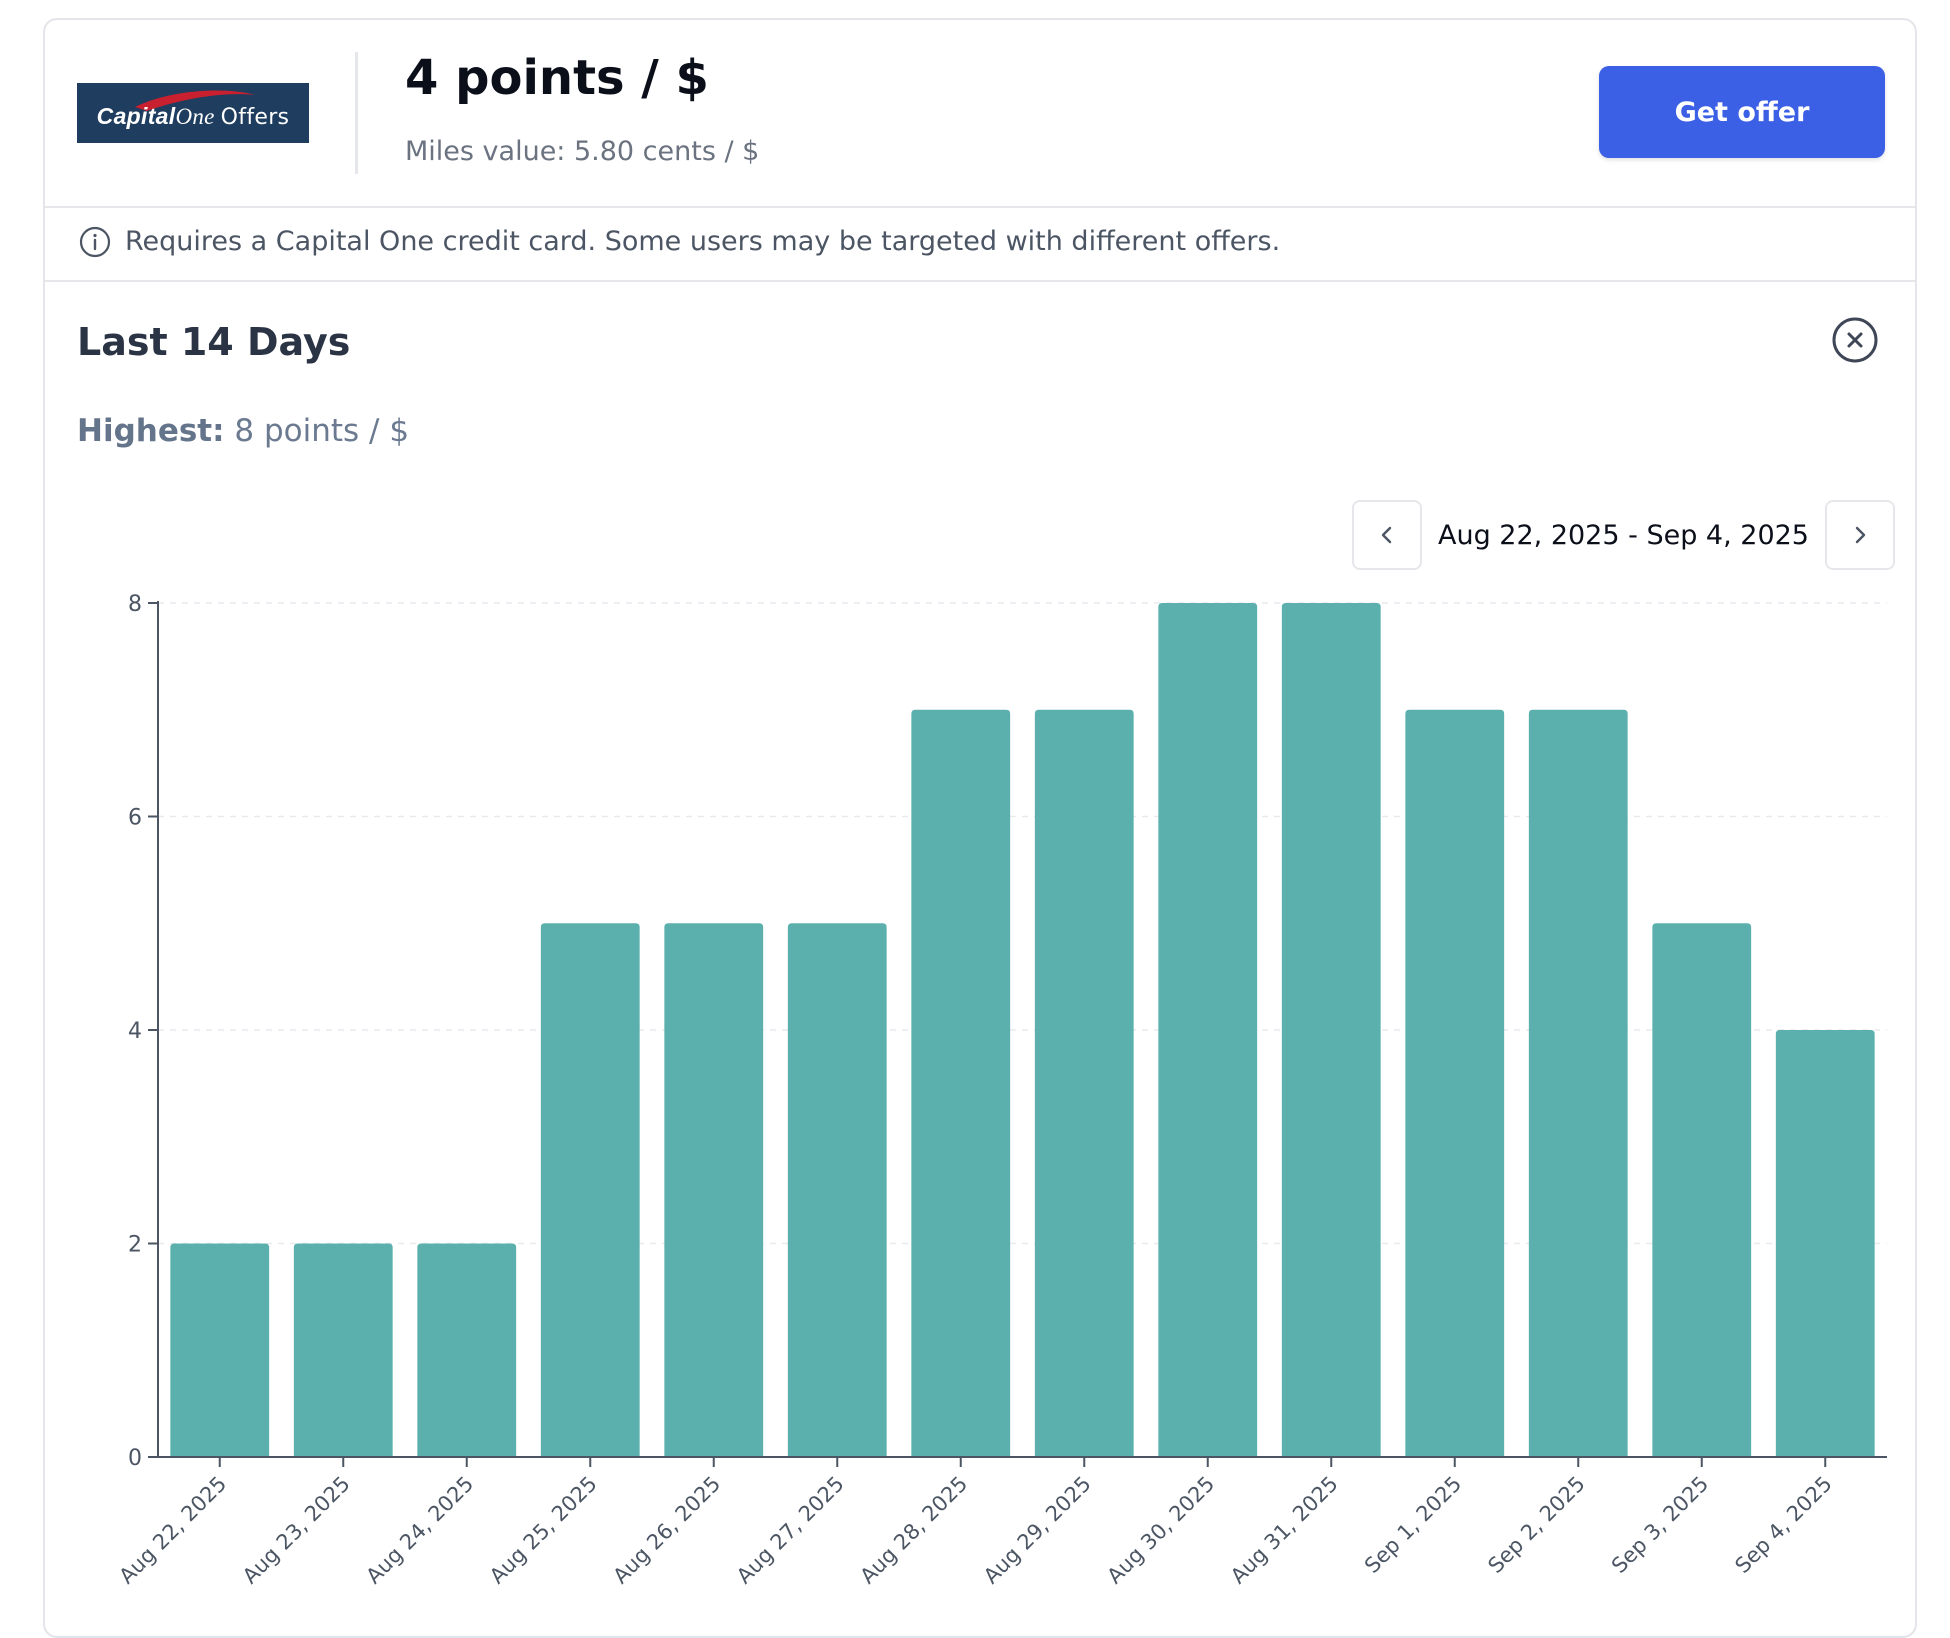 The height and width of the screenshot is (1638, 1950). Describe the element at coordinates (135, 1458) in the screenshot. I see `y-tick-label: 0` at that location.